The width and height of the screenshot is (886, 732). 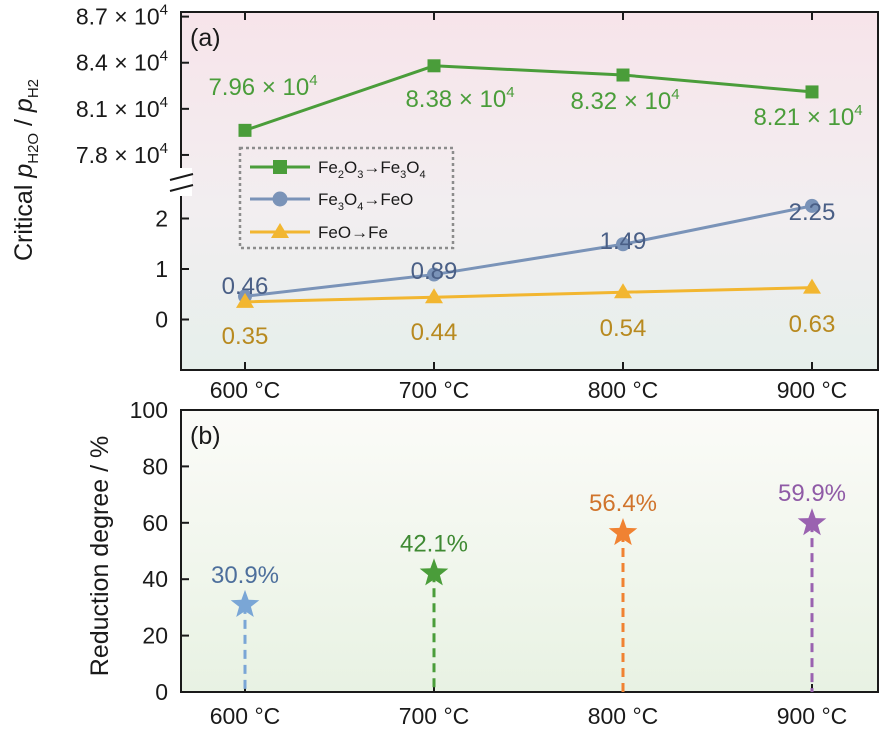 I want to click on ylabel-p1: p, so click(x=24, y=171).